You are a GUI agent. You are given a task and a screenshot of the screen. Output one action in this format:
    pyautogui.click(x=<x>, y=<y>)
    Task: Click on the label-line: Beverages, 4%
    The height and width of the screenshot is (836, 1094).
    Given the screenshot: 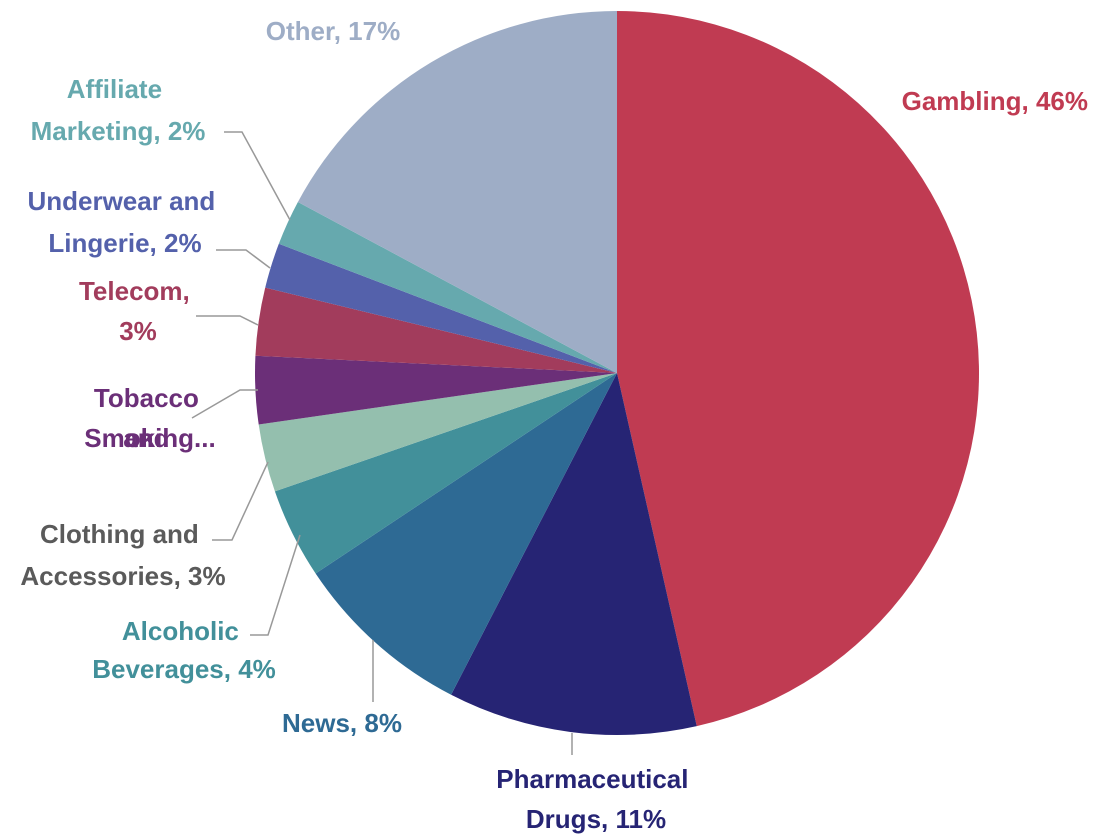 What is the action you would take?
    pyautogui.click(x=184, y=669)
    